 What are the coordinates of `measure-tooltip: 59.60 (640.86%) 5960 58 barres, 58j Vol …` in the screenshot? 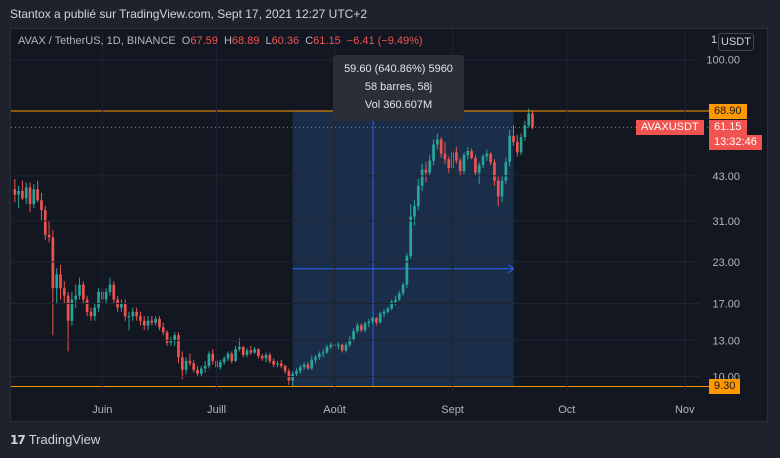 It's located at (398, 88).